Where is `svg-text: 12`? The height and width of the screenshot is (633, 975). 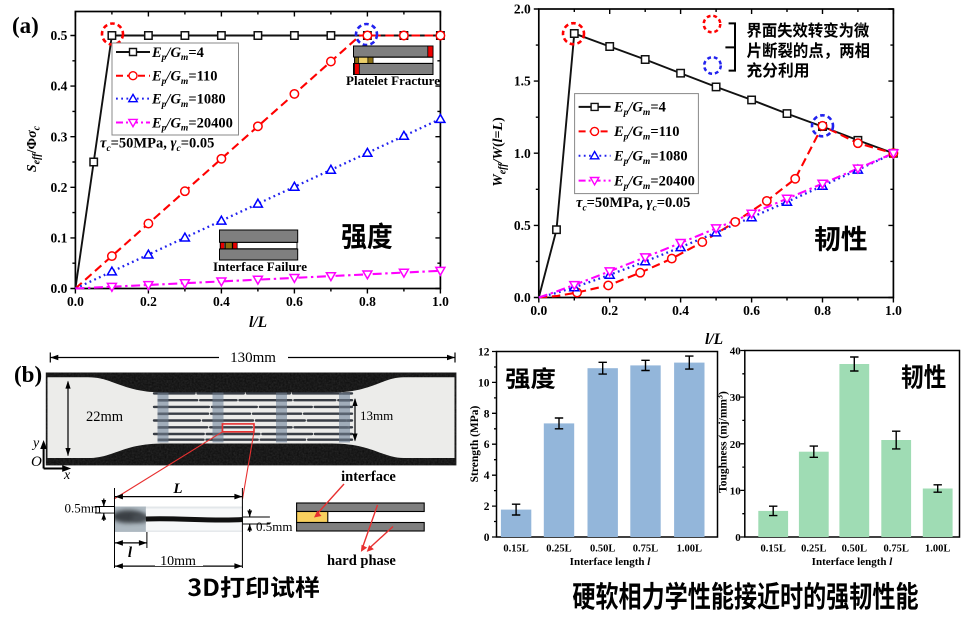 svg-text: 12 is located at coordinates (484, 353).